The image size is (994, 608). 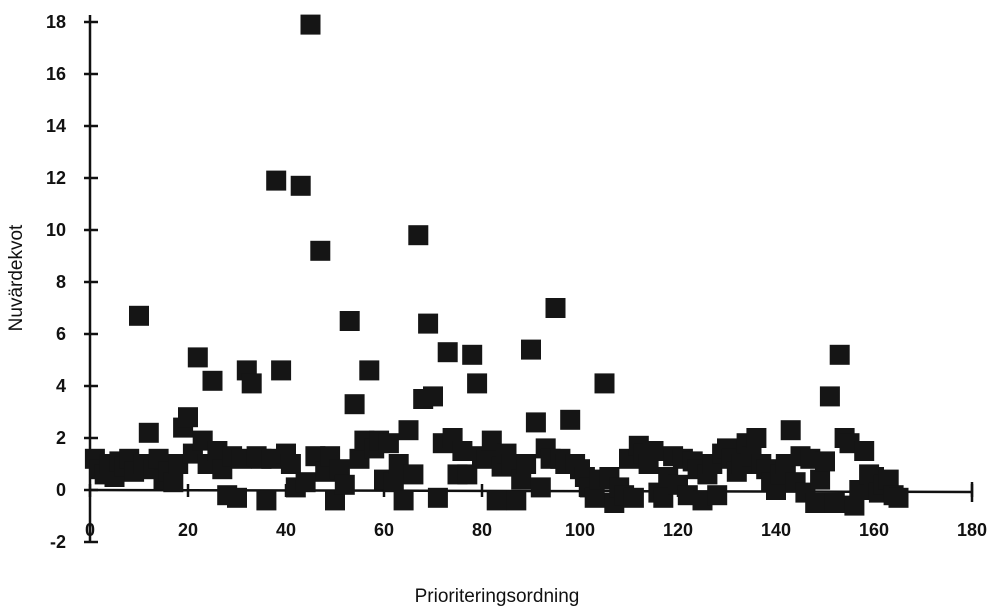 What do you see at coordinates (56, 230) in the screenshot?
I see `y-tick-label: 10` at bounding box center [56, 230].